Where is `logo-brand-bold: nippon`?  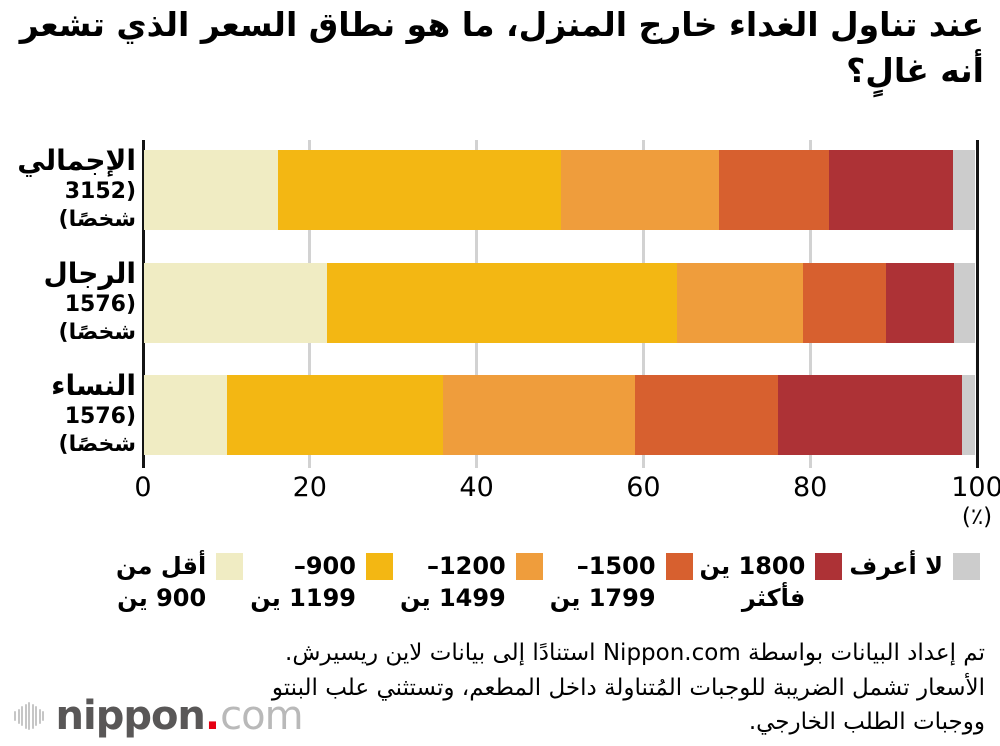
logo-brand-bold: nippon is located at coordinates (130, 716).